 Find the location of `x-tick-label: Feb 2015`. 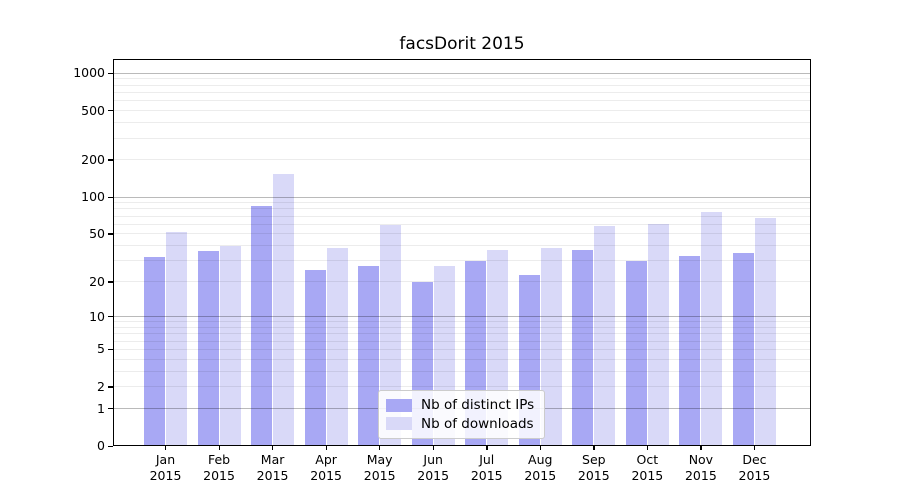

x-tick-label: Feb 2015 is located at coordinates (219, 467).